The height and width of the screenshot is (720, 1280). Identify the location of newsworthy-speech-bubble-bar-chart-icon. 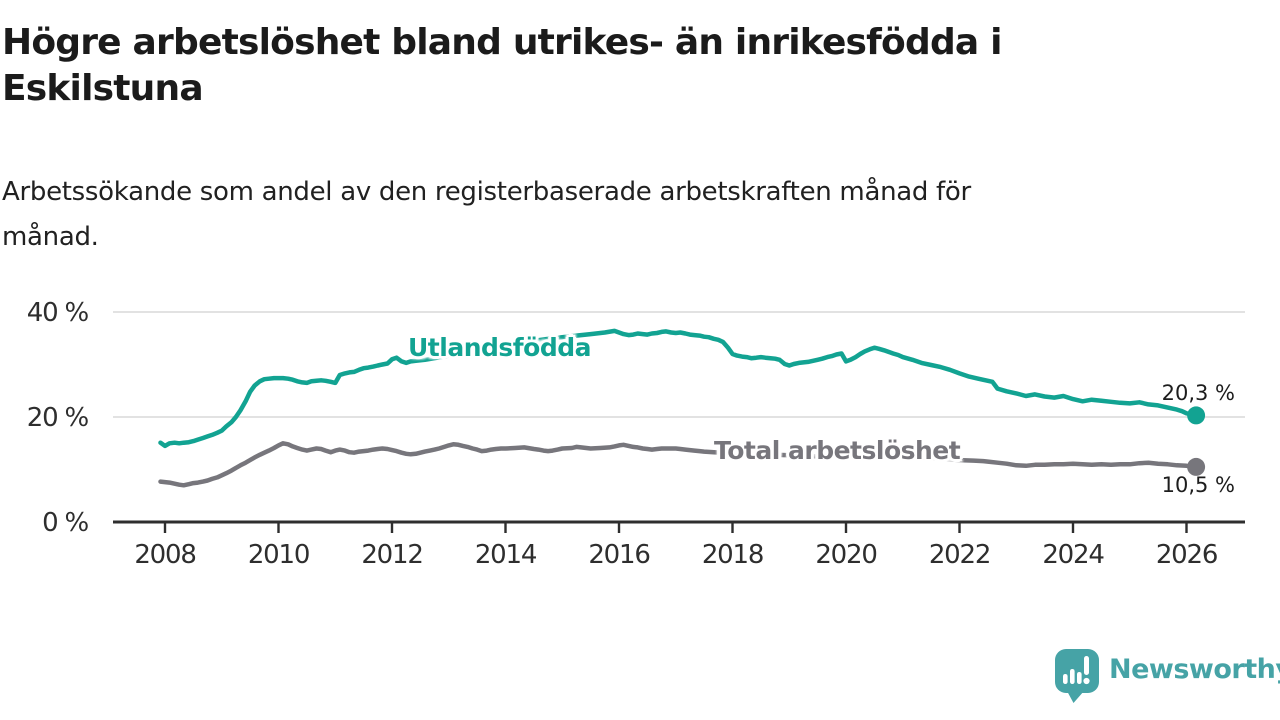
(1077, 676).